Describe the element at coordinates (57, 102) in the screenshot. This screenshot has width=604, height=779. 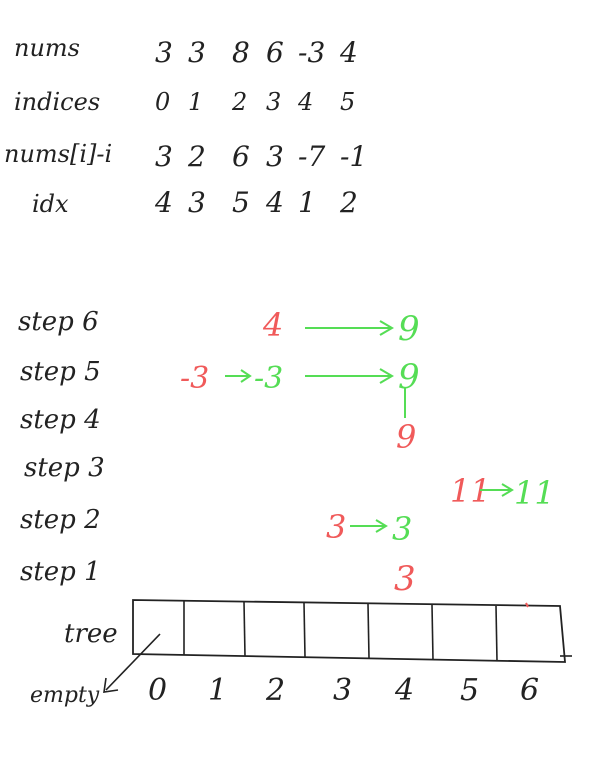
I see `row-label-indices: indices` at that location.